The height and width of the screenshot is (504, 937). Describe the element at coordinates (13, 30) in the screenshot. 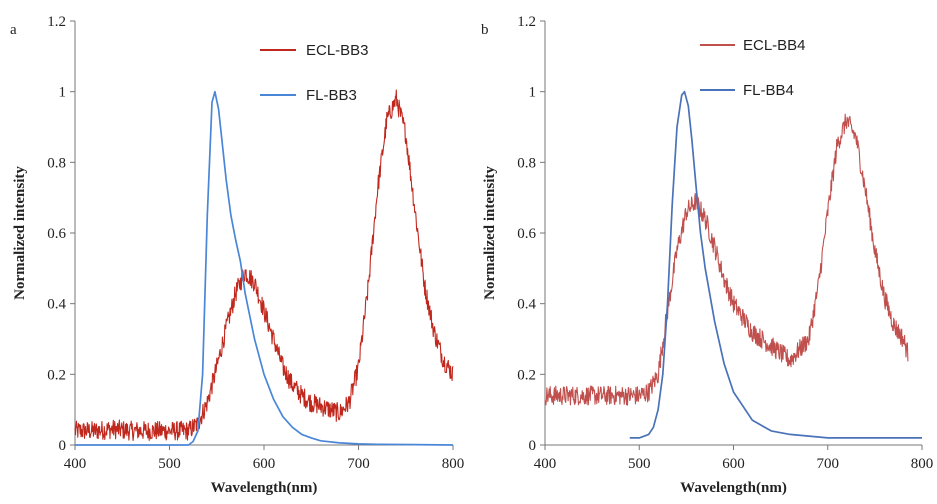

I see `panel-label: a` at that location.